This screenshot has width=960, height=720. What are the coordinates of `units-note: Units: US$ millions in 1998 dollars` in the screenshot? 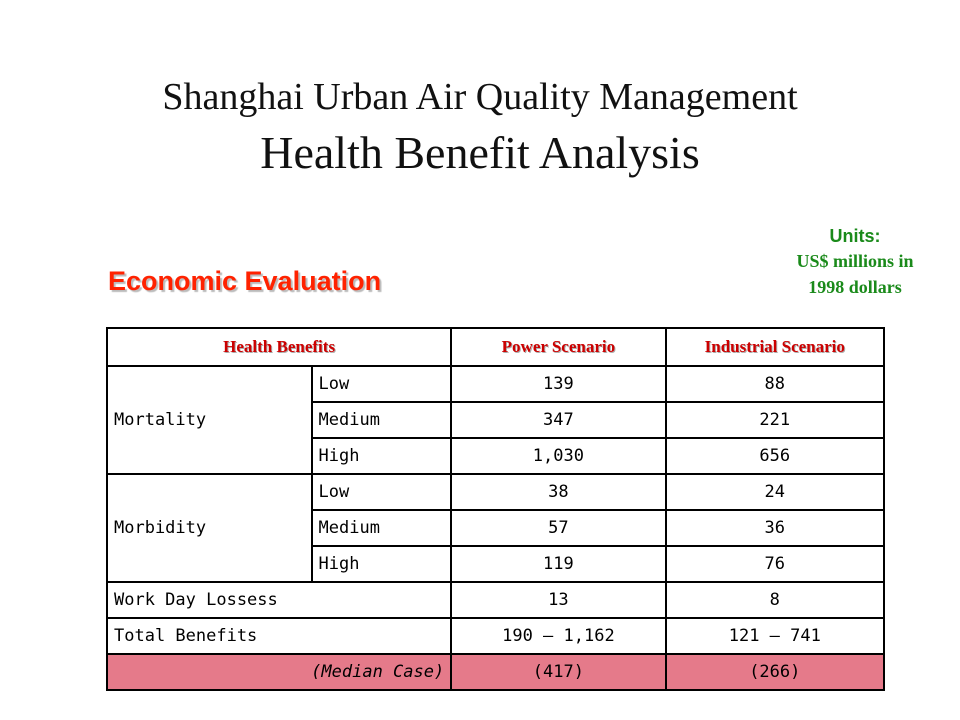 It's located at (855, 262).